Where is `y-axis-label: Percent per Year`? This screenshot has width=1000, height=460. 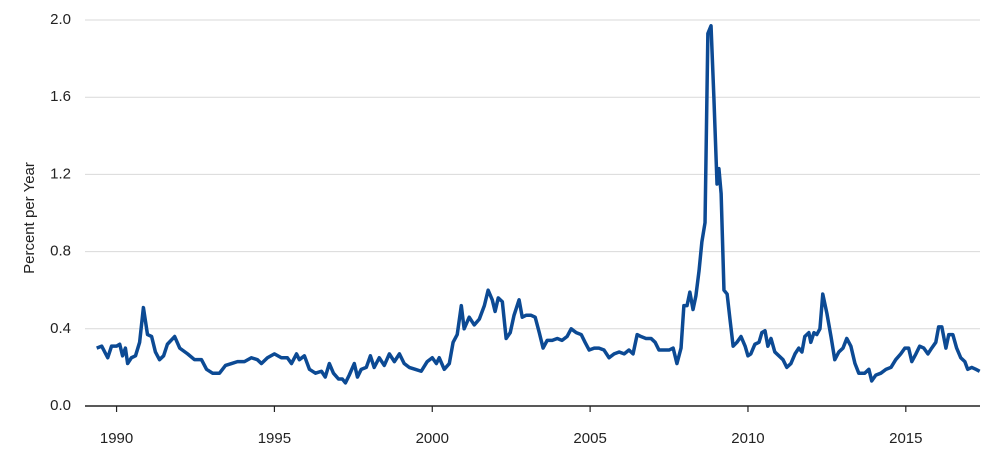 y-axis-label: Percent per Year is located at coordinates (29, 218).